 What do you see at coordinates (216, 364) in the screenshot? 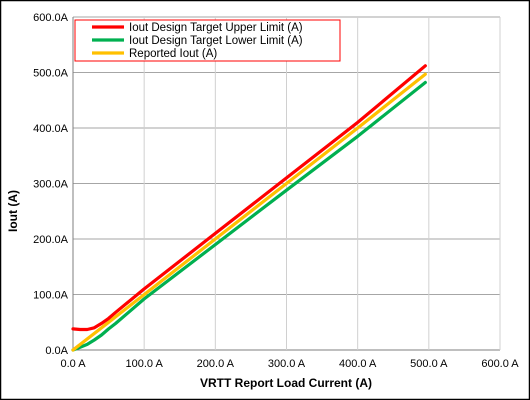
I see `x-tick-label: 200.0 A` at bounding box center [216, 364].